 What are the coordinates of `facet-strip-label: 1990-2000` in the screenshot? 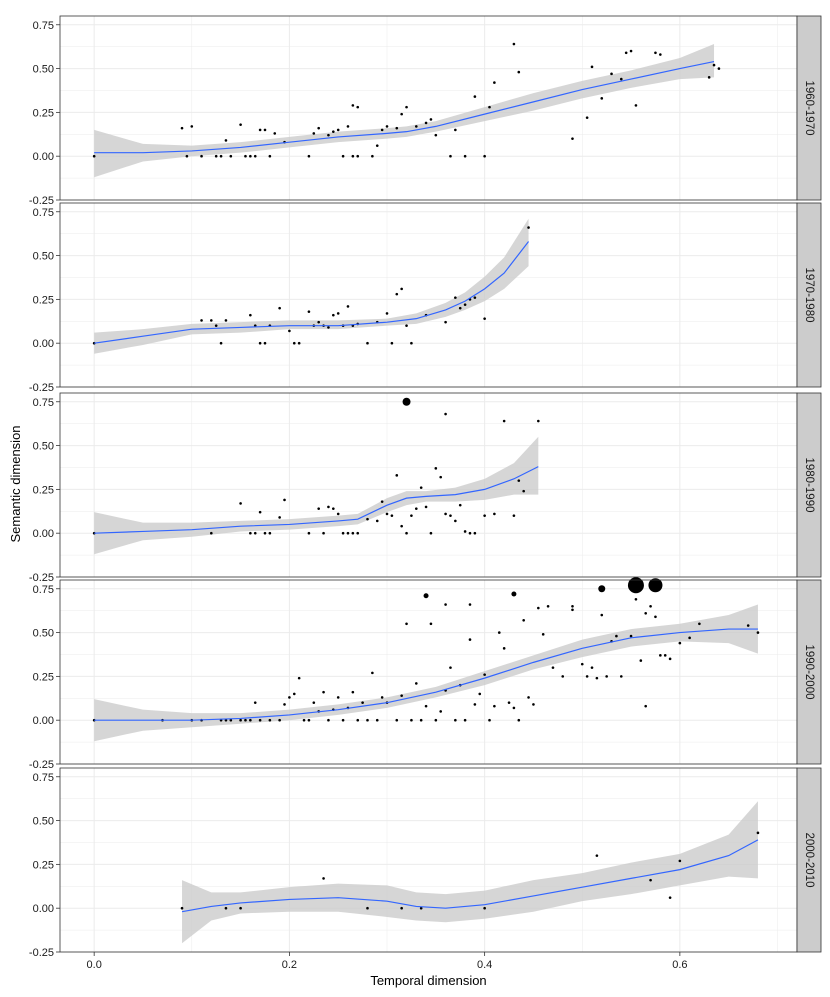 It's located at (809, 672).